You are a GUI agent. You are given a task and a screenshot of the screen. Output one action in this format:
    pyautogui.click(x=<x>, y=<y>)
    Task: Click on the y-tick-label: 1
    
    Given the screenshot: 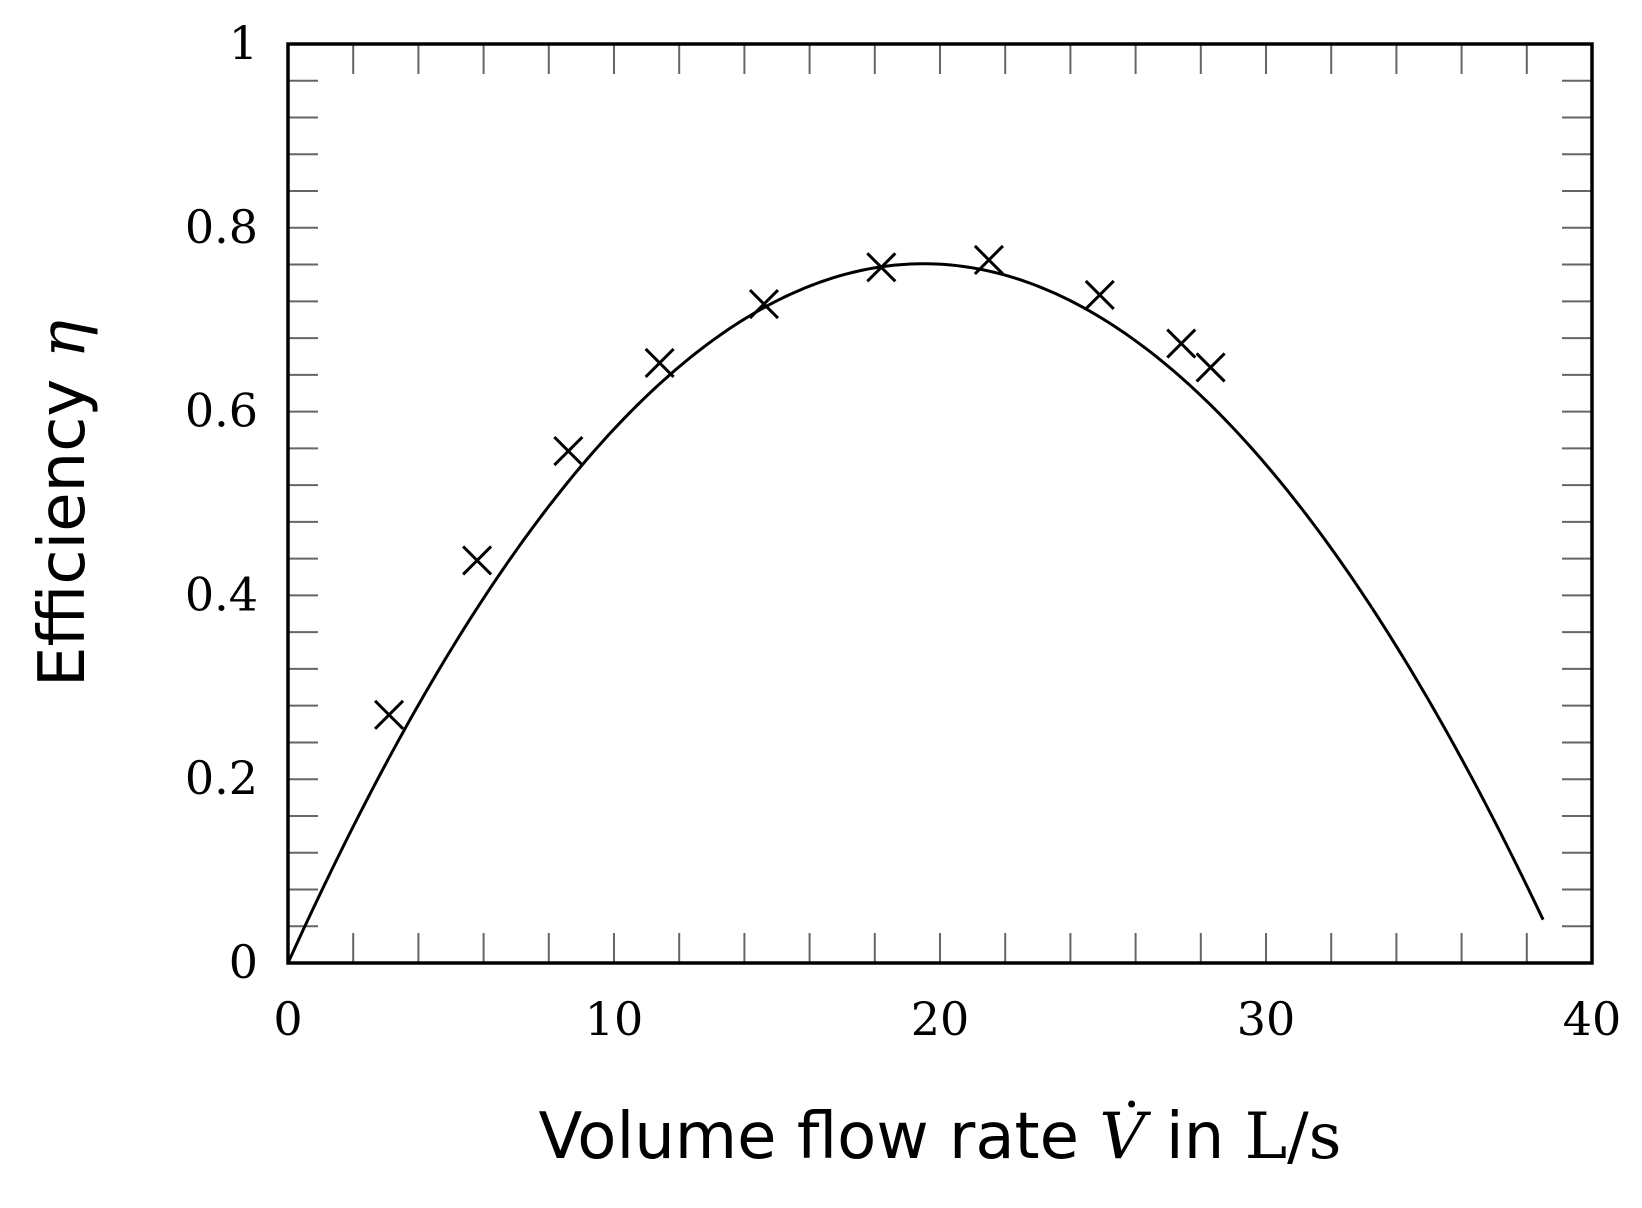 What is the action you would take?
    pyautogui.click(x=243, y=43)
    